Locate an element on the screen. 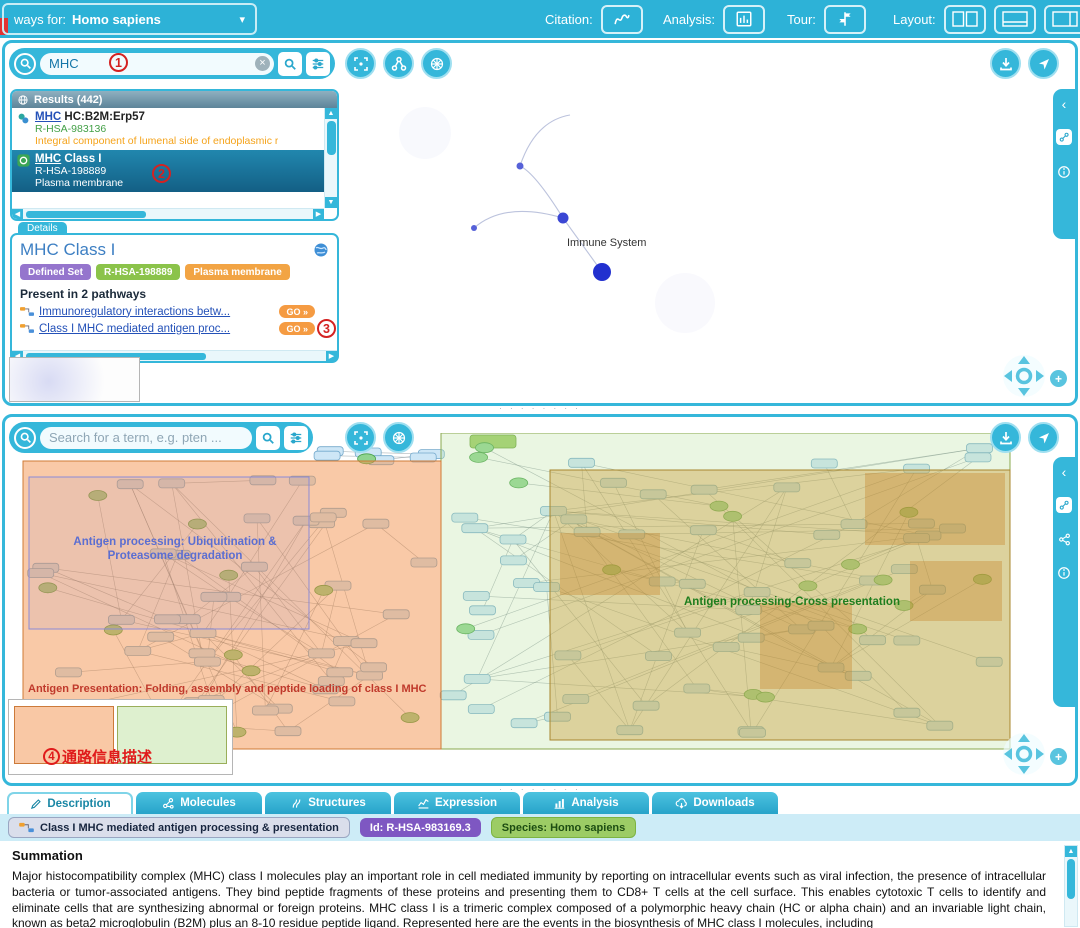  analysis-group: Analysis: is located at coordinates (714, 19).